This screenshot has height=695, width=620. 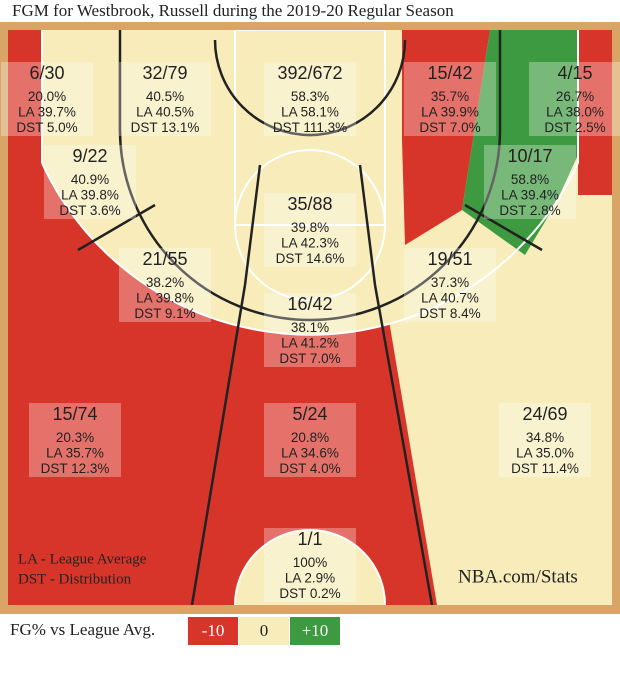 What do you see at coordinates (74, 414) in the screenshot?
I see `zone-made-attempts: 15/74` at bounding box center [74, 414].